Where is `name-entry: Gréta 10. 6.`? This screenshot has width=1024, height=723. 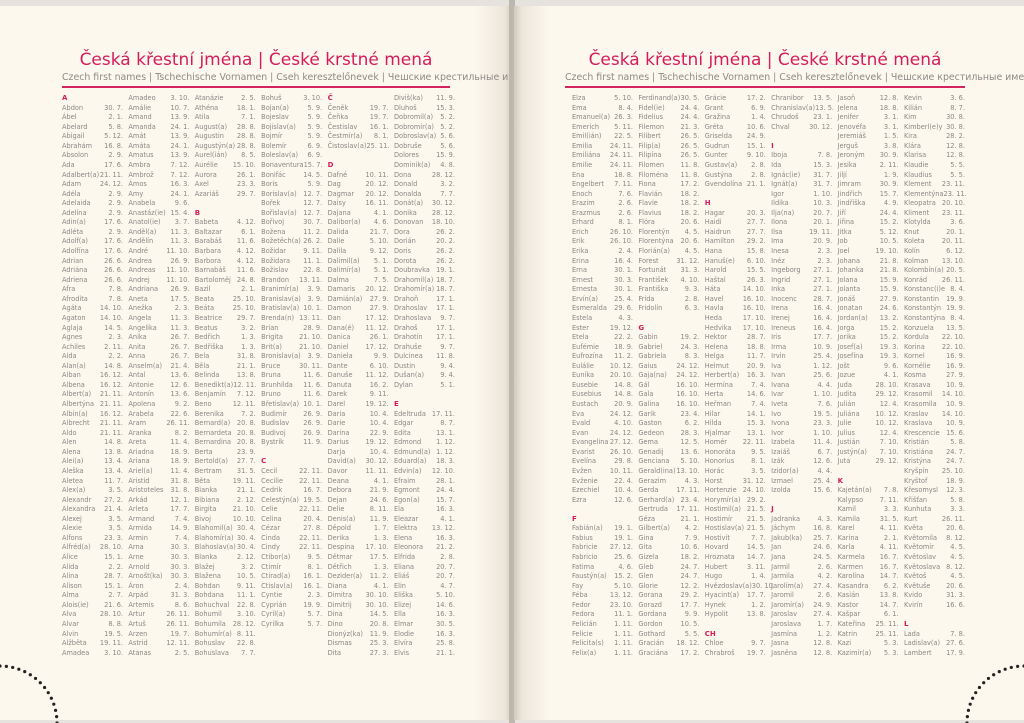 name-entry: Gréta 10. 6. is located at coordinates (737, 128).